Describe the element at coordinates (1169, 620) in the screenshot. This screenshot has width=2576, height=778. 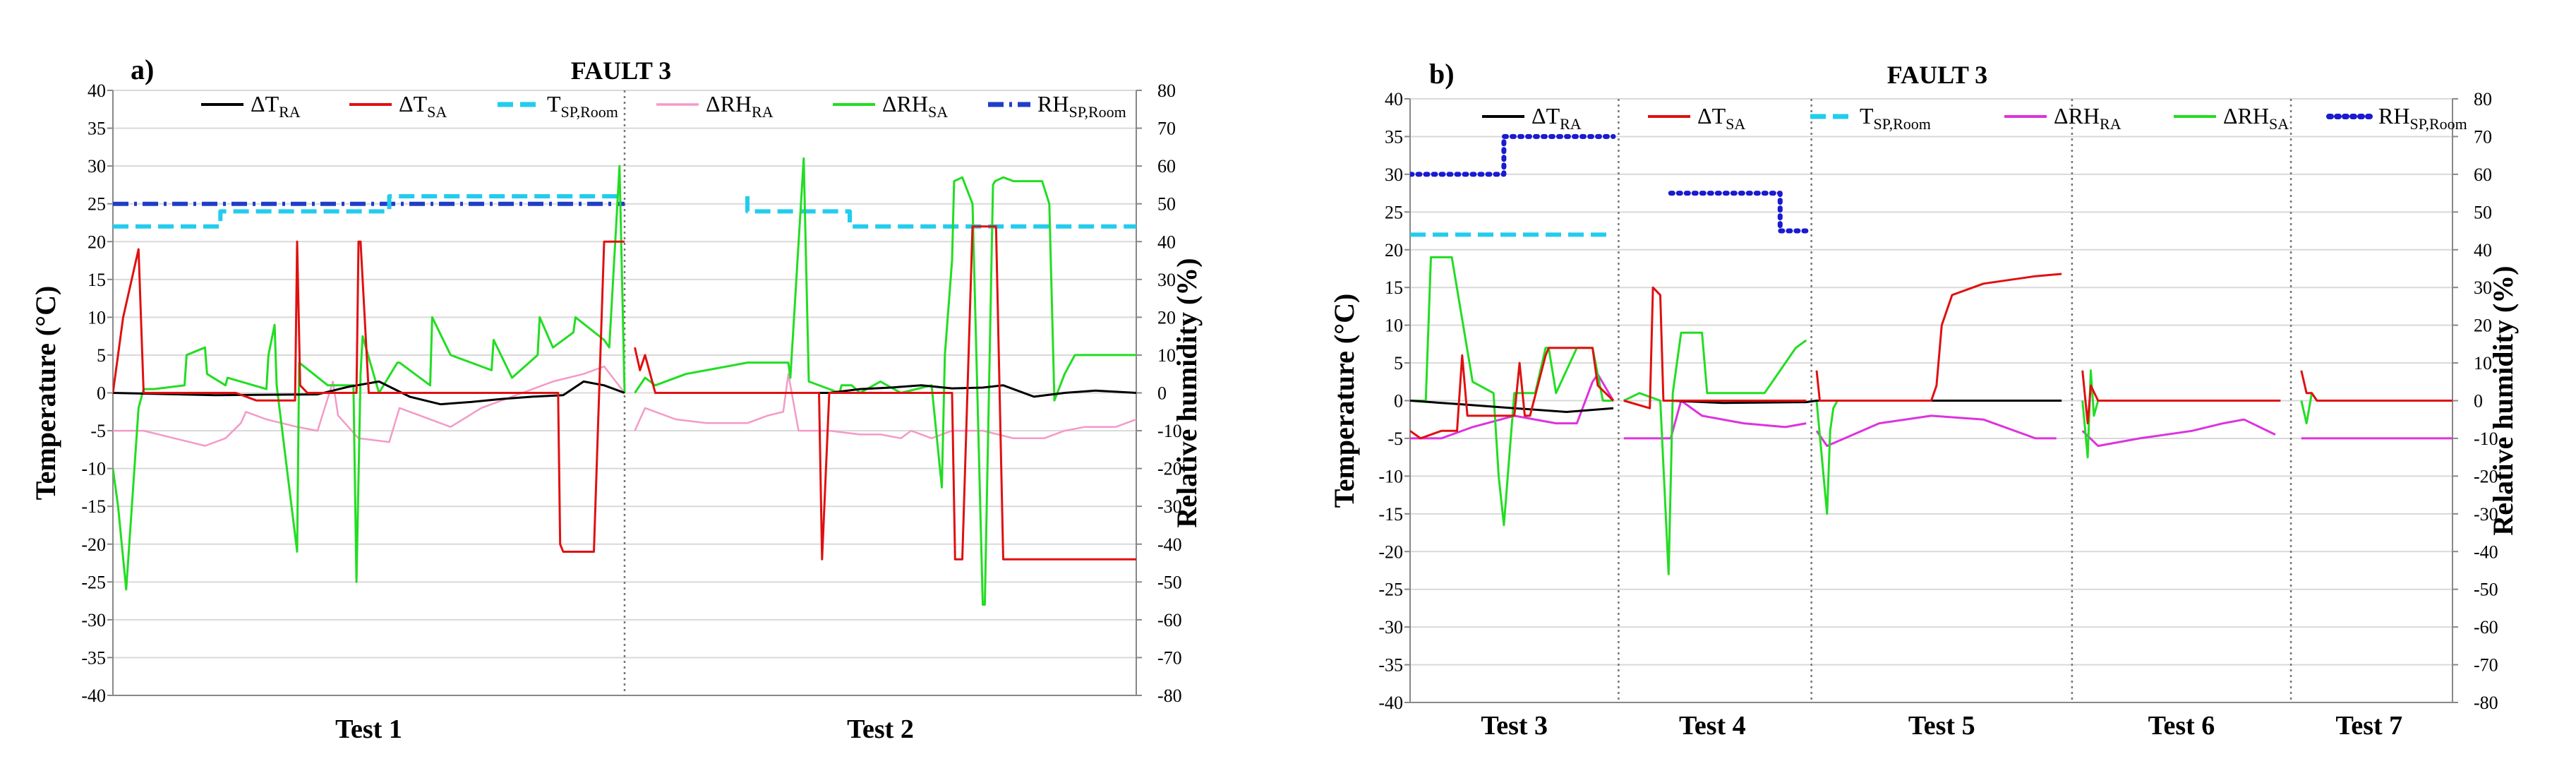
I see `y-right-tick-label: -60` at that location.